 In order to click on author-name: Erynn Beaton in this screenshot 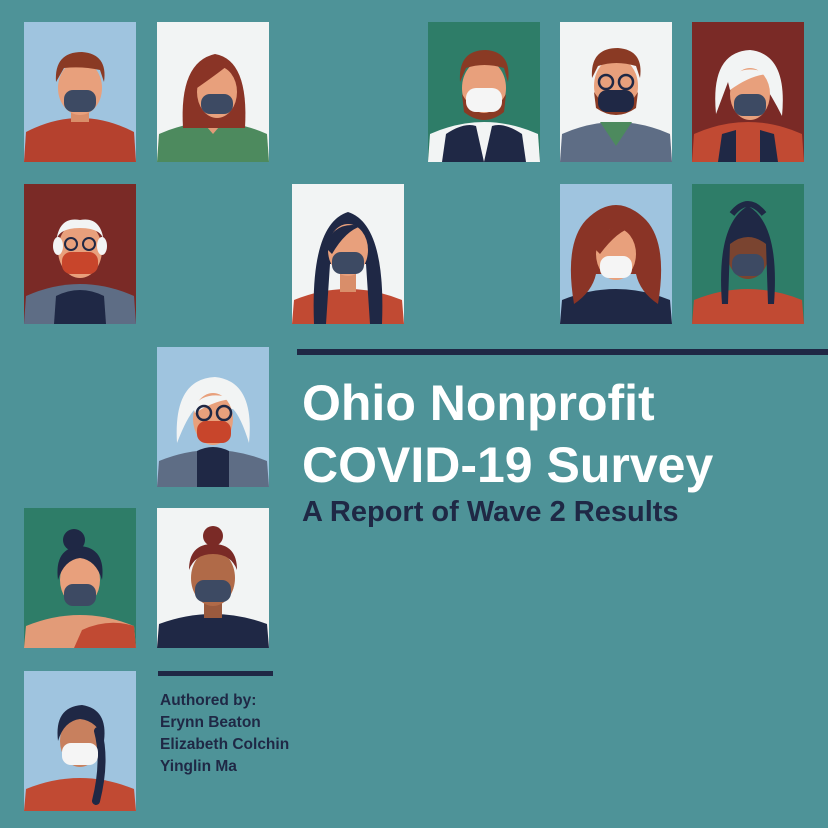, I will do `click(210, 722)`.